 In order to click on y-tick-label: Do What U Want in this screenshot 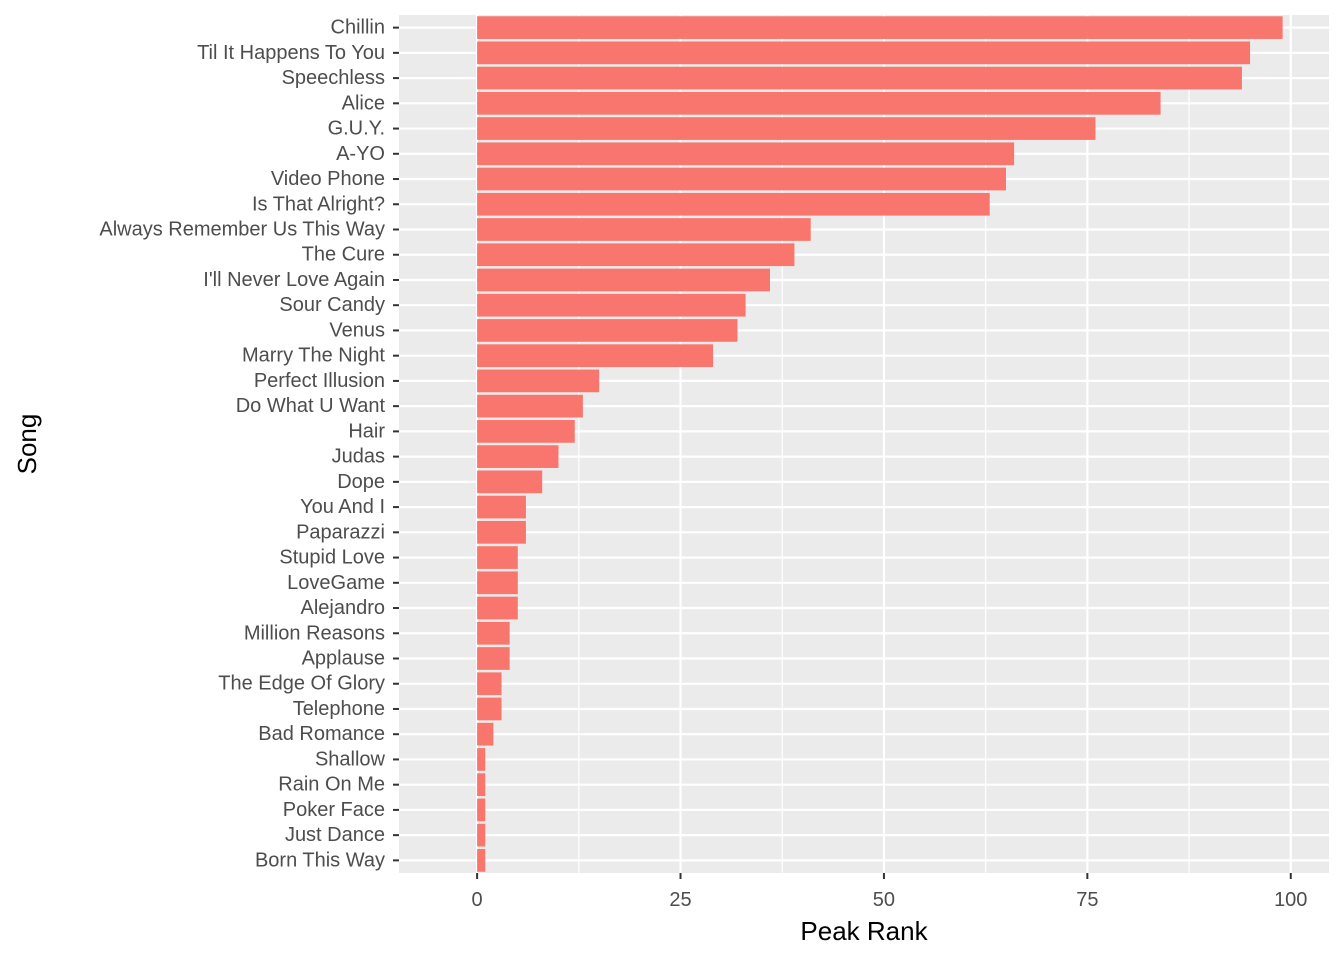, I will do `click(311, 406)`.